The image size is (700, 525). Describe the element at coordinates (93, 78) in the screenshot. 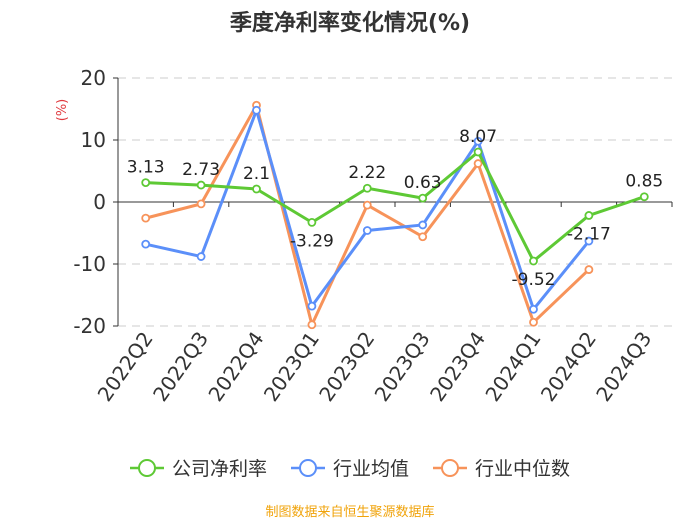

I see `y-tick-label: 20` at that location.